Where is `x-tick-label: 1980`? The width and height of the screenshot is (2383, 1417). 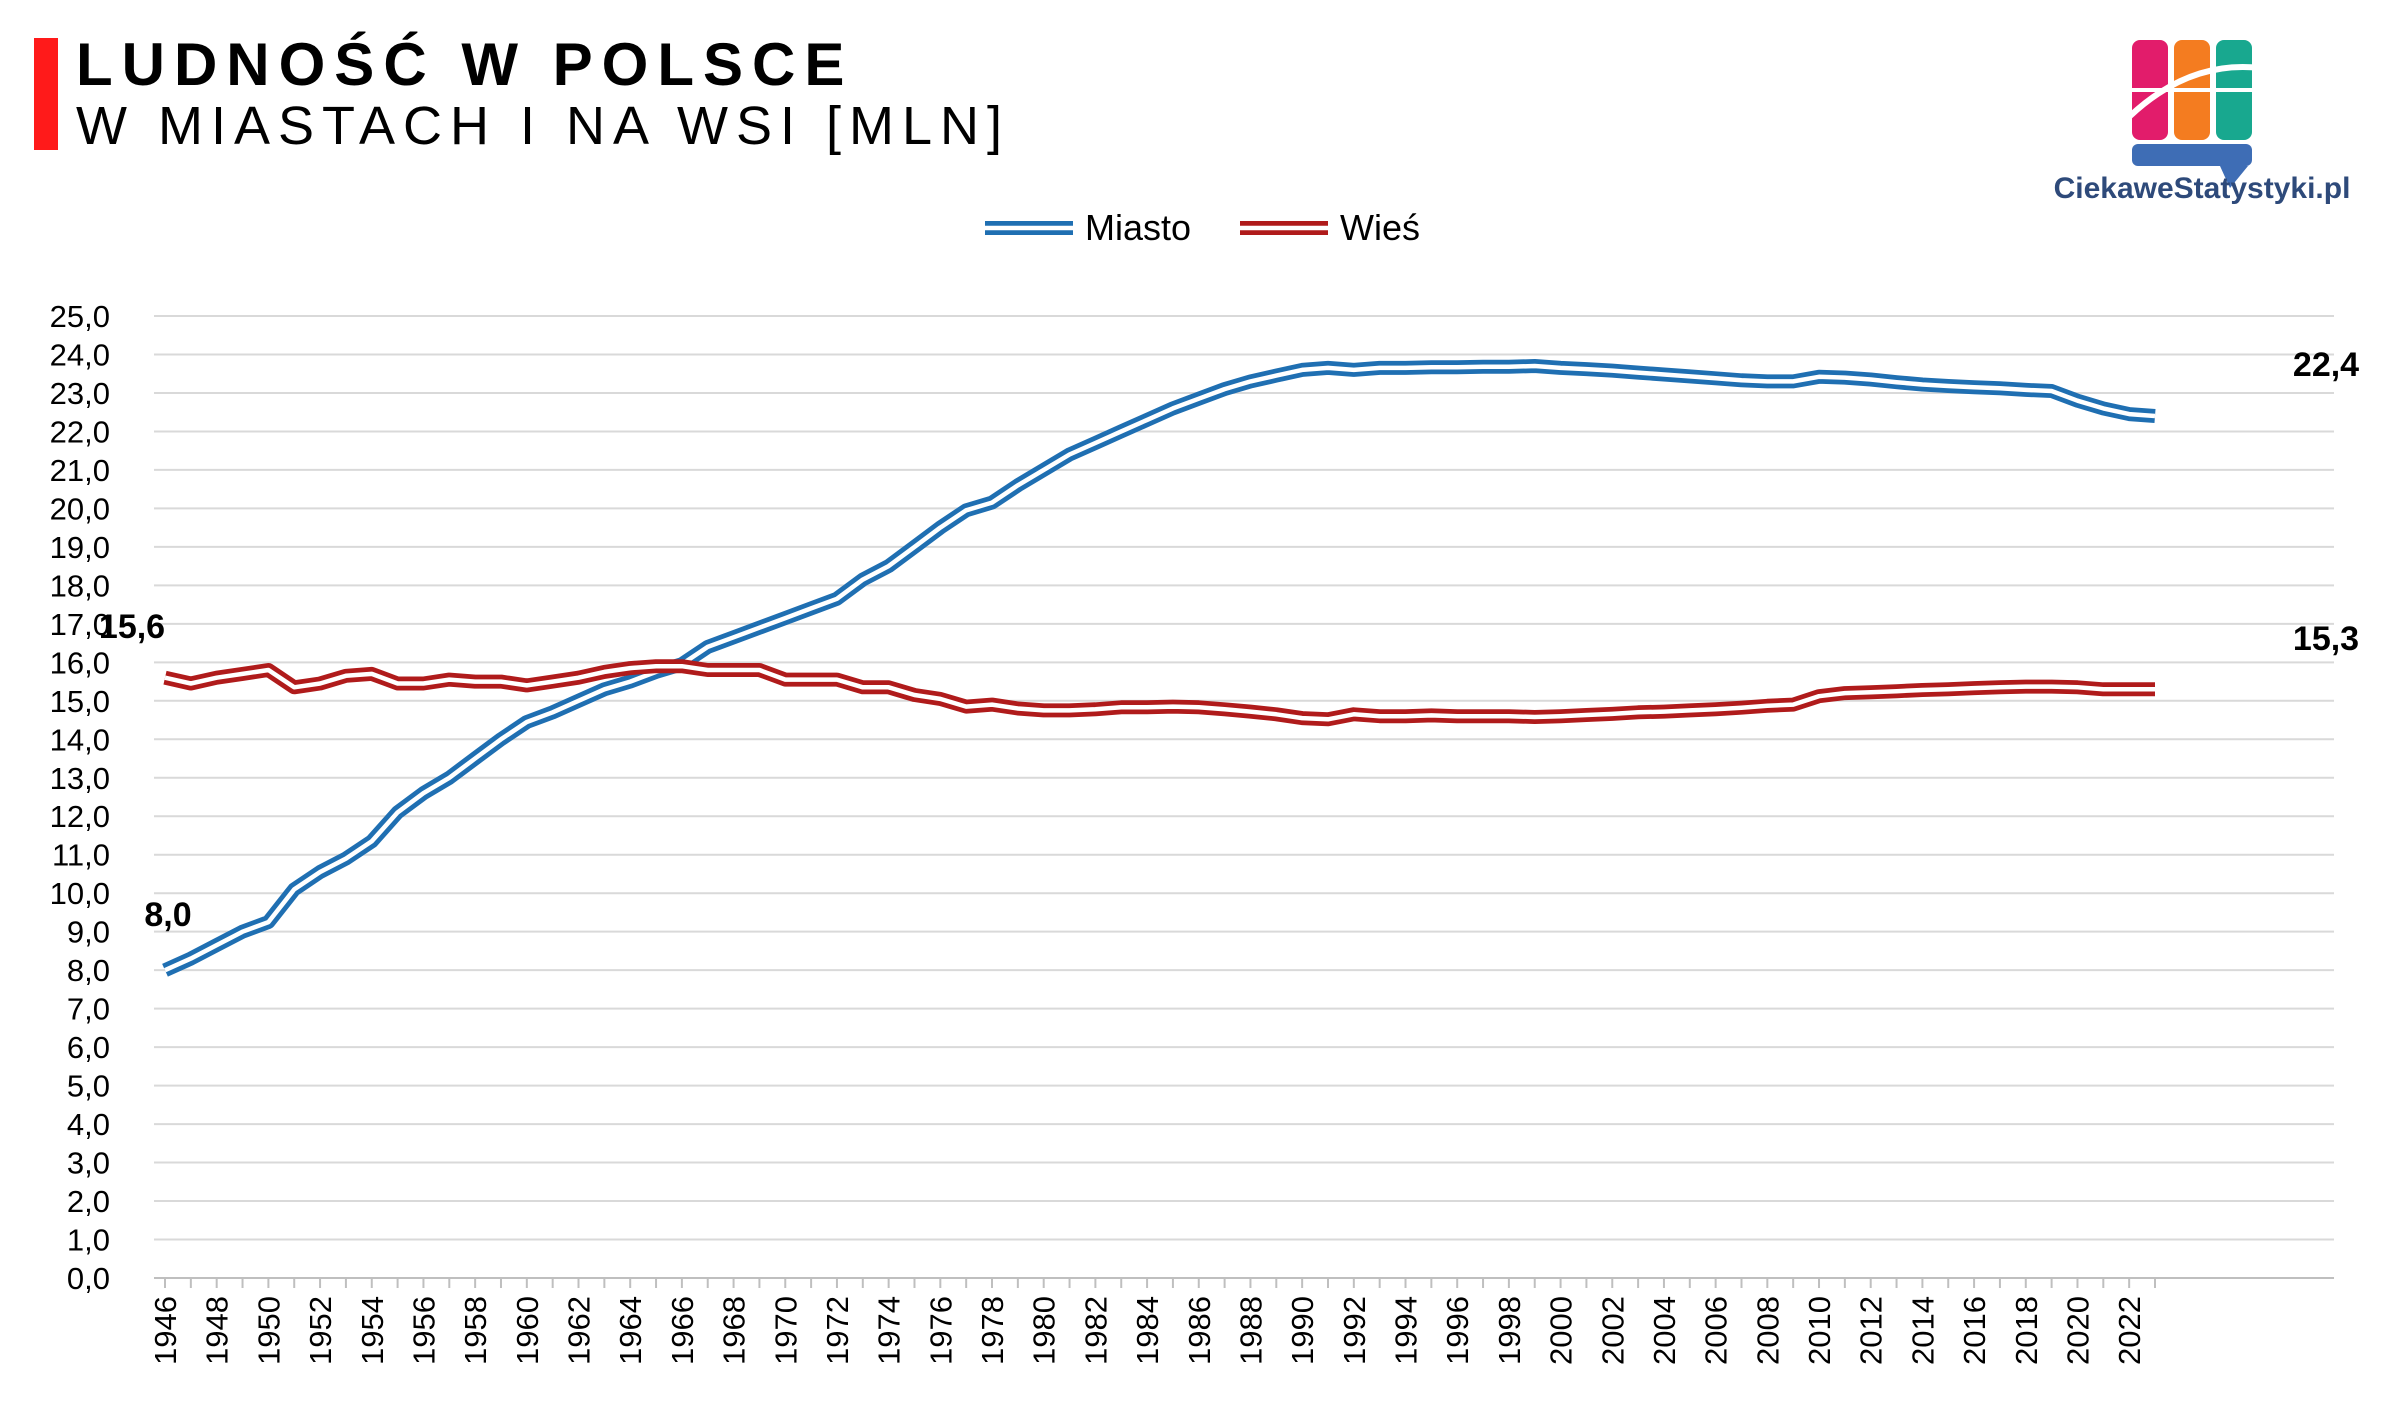 x-tick-label: 1980 is located at coordinates (1044, 1330).